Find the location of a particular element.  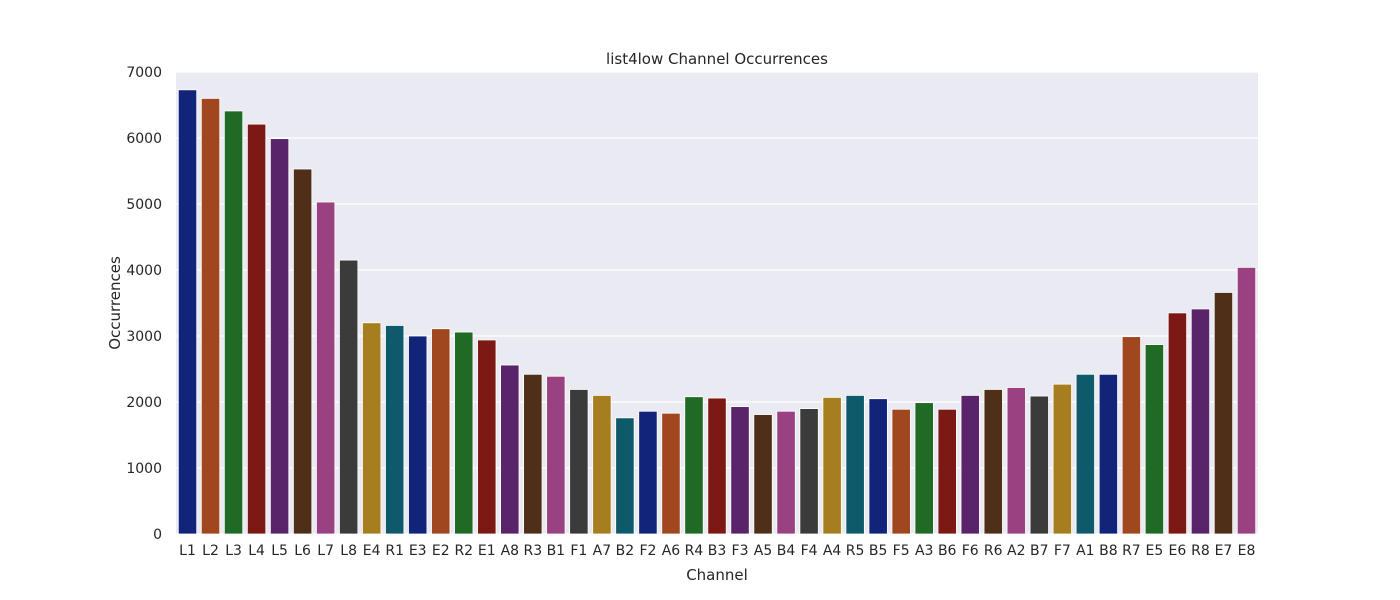

x-tick-label: E2 is located at coordinates (441, 551).